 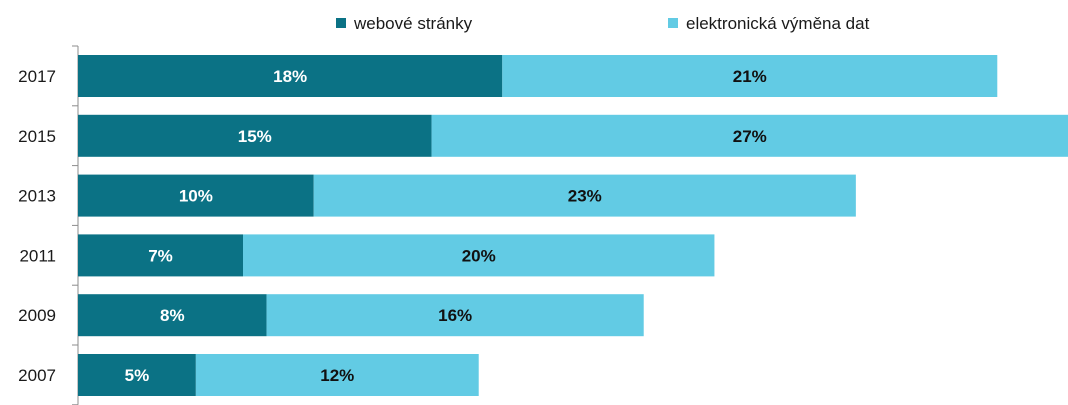 I want to click on y-tick-label: 2015, so click(x=37, y=136).